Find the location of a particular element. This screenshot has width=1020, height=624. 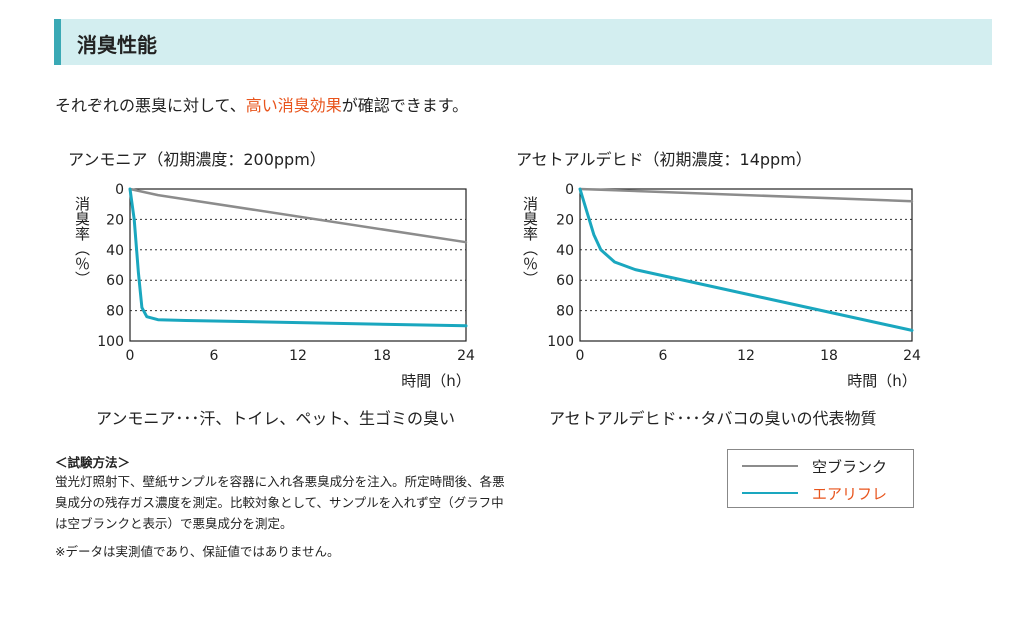

data-note: ※データは実測値であり、保証値ではありません。 is located at coordinates (197, 551).